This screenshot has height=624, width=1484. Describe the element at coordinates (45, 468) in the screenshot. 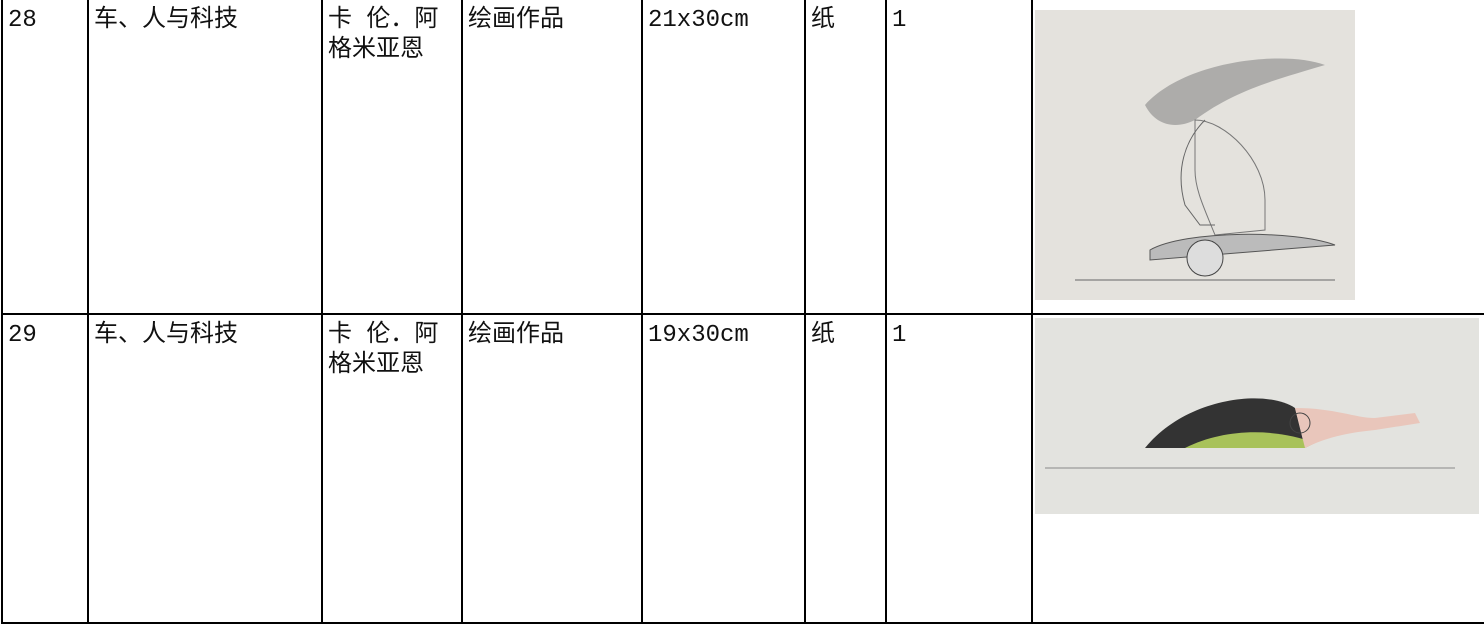

I see `table-cell: 29` at that location.